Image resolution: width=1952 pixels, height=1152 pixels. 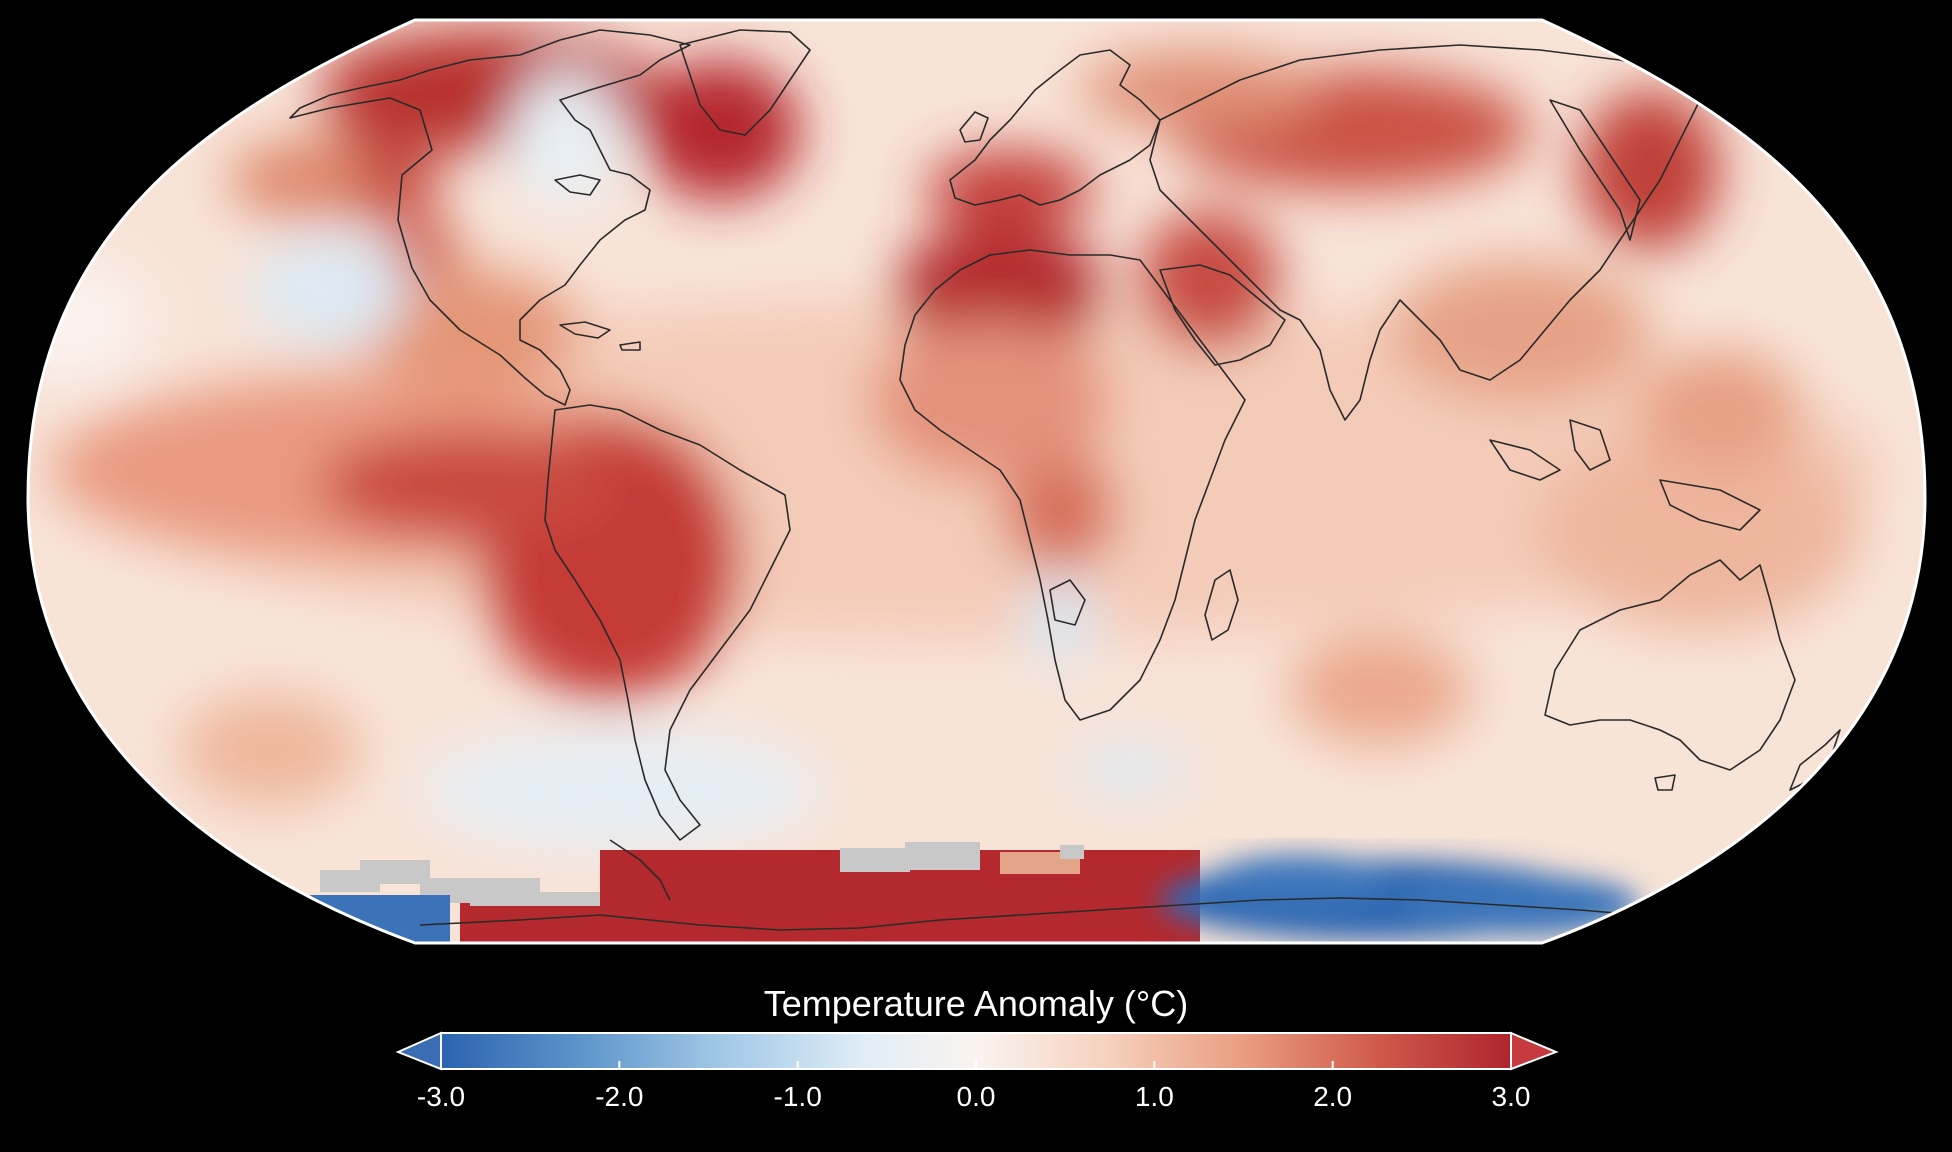 I want to click on colorbar-tick-label: 1.0, so click(x=1154, y=1096).